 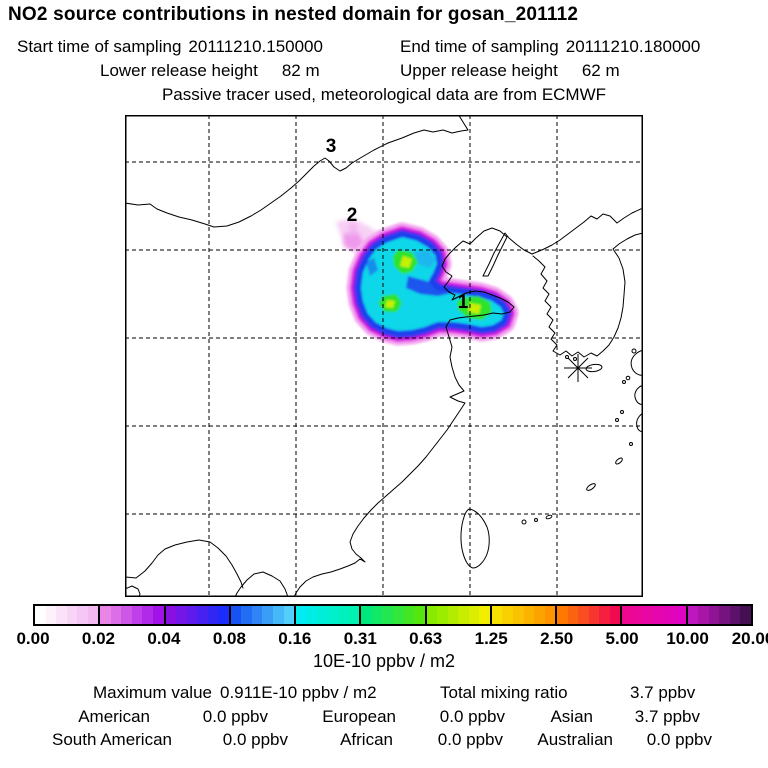 I want to click on region-value-african: 0.0 ppbv, so click(x=470, y=739).